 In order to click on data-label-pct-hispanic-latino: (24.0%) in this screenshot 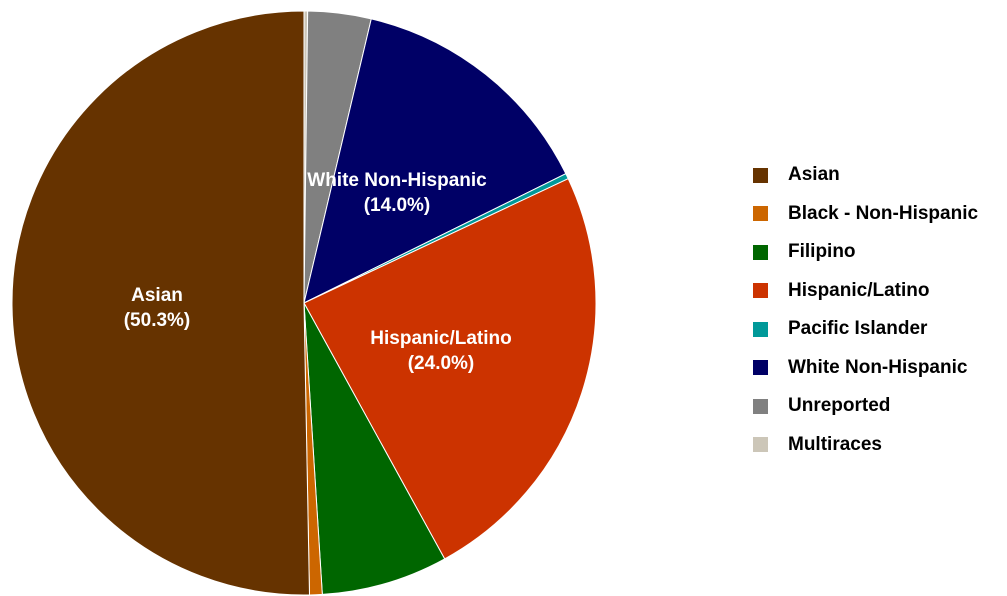, I will do `click(441, 363)`.